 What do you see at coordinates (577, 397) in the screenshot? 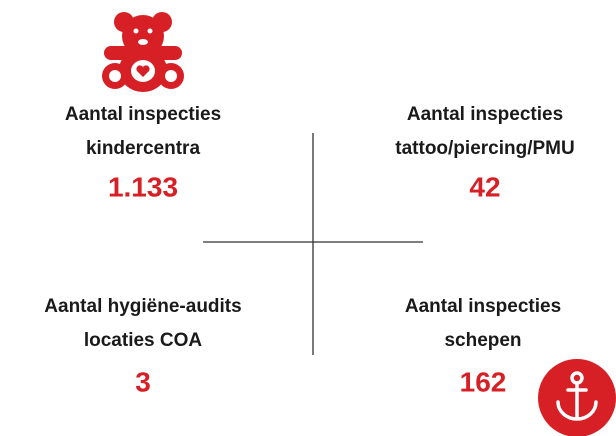
I see `anchor-icon` at bounding box center [577, 397].